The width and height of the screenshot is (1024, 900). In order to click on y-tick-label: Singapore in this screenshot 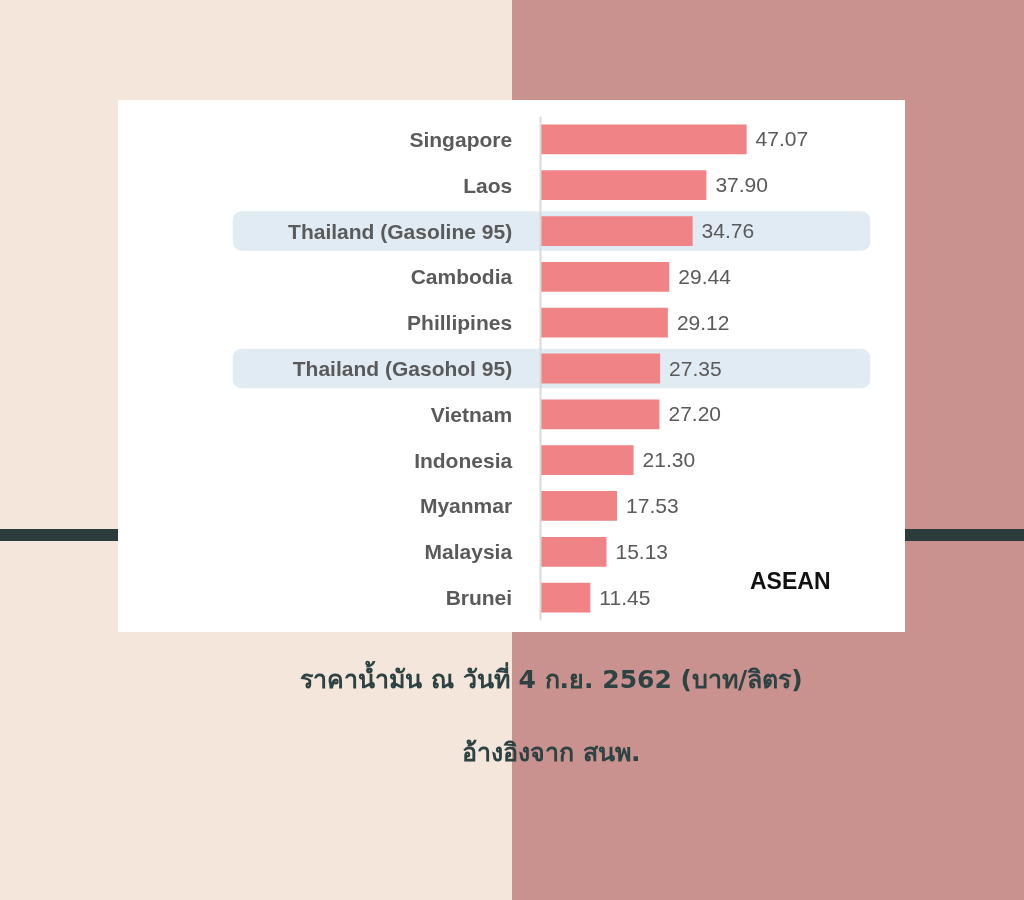, I will do `click(461, 139)`.